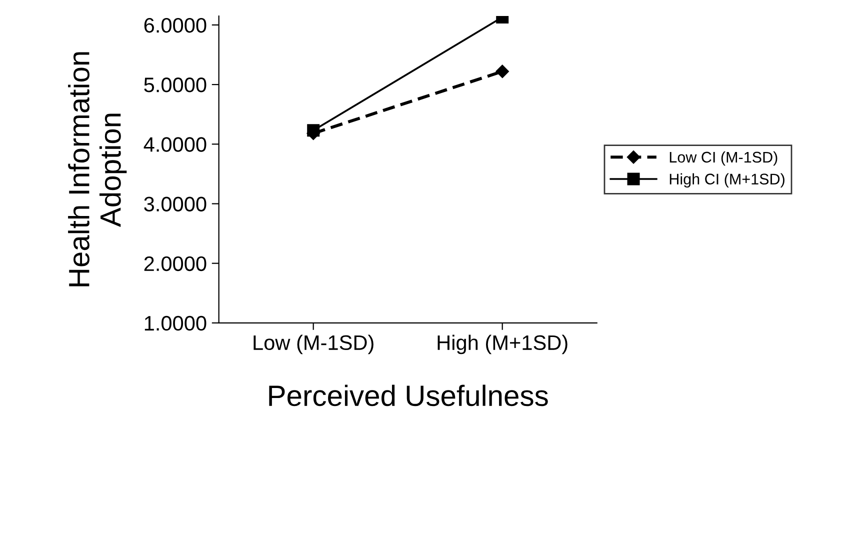 The image size is (865, 552). What do you see at coordinates (175, 85) in the screenshot?
I see `y-tick-label: 5.0000` at bounding box center [175, 85].